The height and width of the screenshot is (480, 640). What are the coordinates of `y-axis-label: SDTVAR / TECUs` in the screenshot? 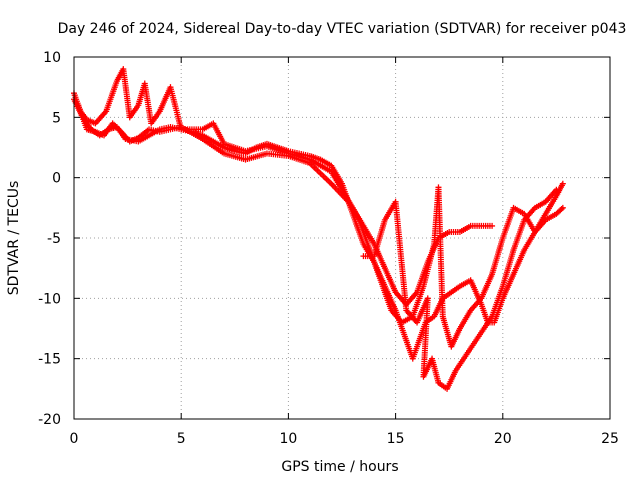 It's located at (14, 238).